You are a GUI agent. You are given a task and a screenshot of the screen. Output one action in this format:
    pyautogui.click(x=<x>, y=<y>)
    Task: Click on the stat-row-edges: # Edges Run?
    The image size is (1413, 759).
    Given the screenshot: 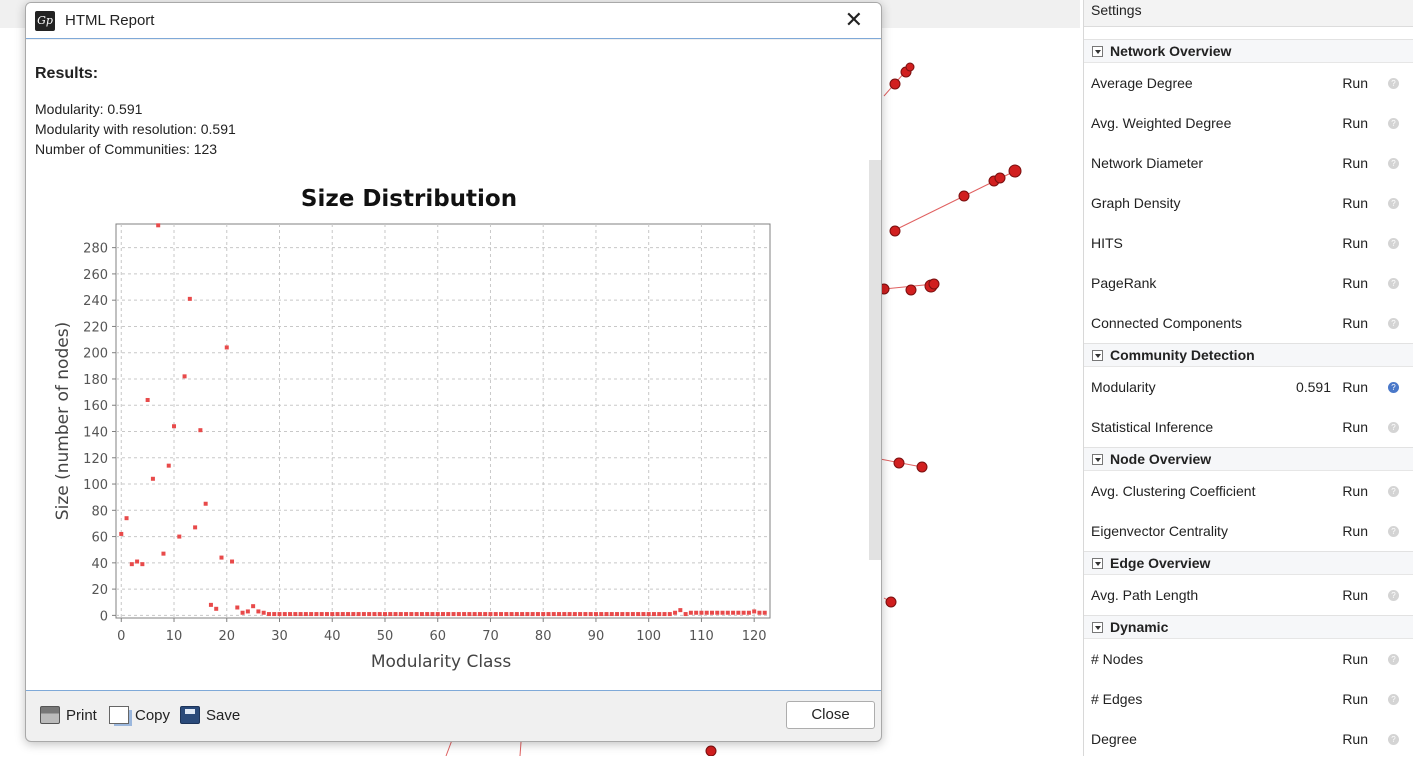 What is the action you would take?
    pyautogui.click(x=1248, y=699)
    